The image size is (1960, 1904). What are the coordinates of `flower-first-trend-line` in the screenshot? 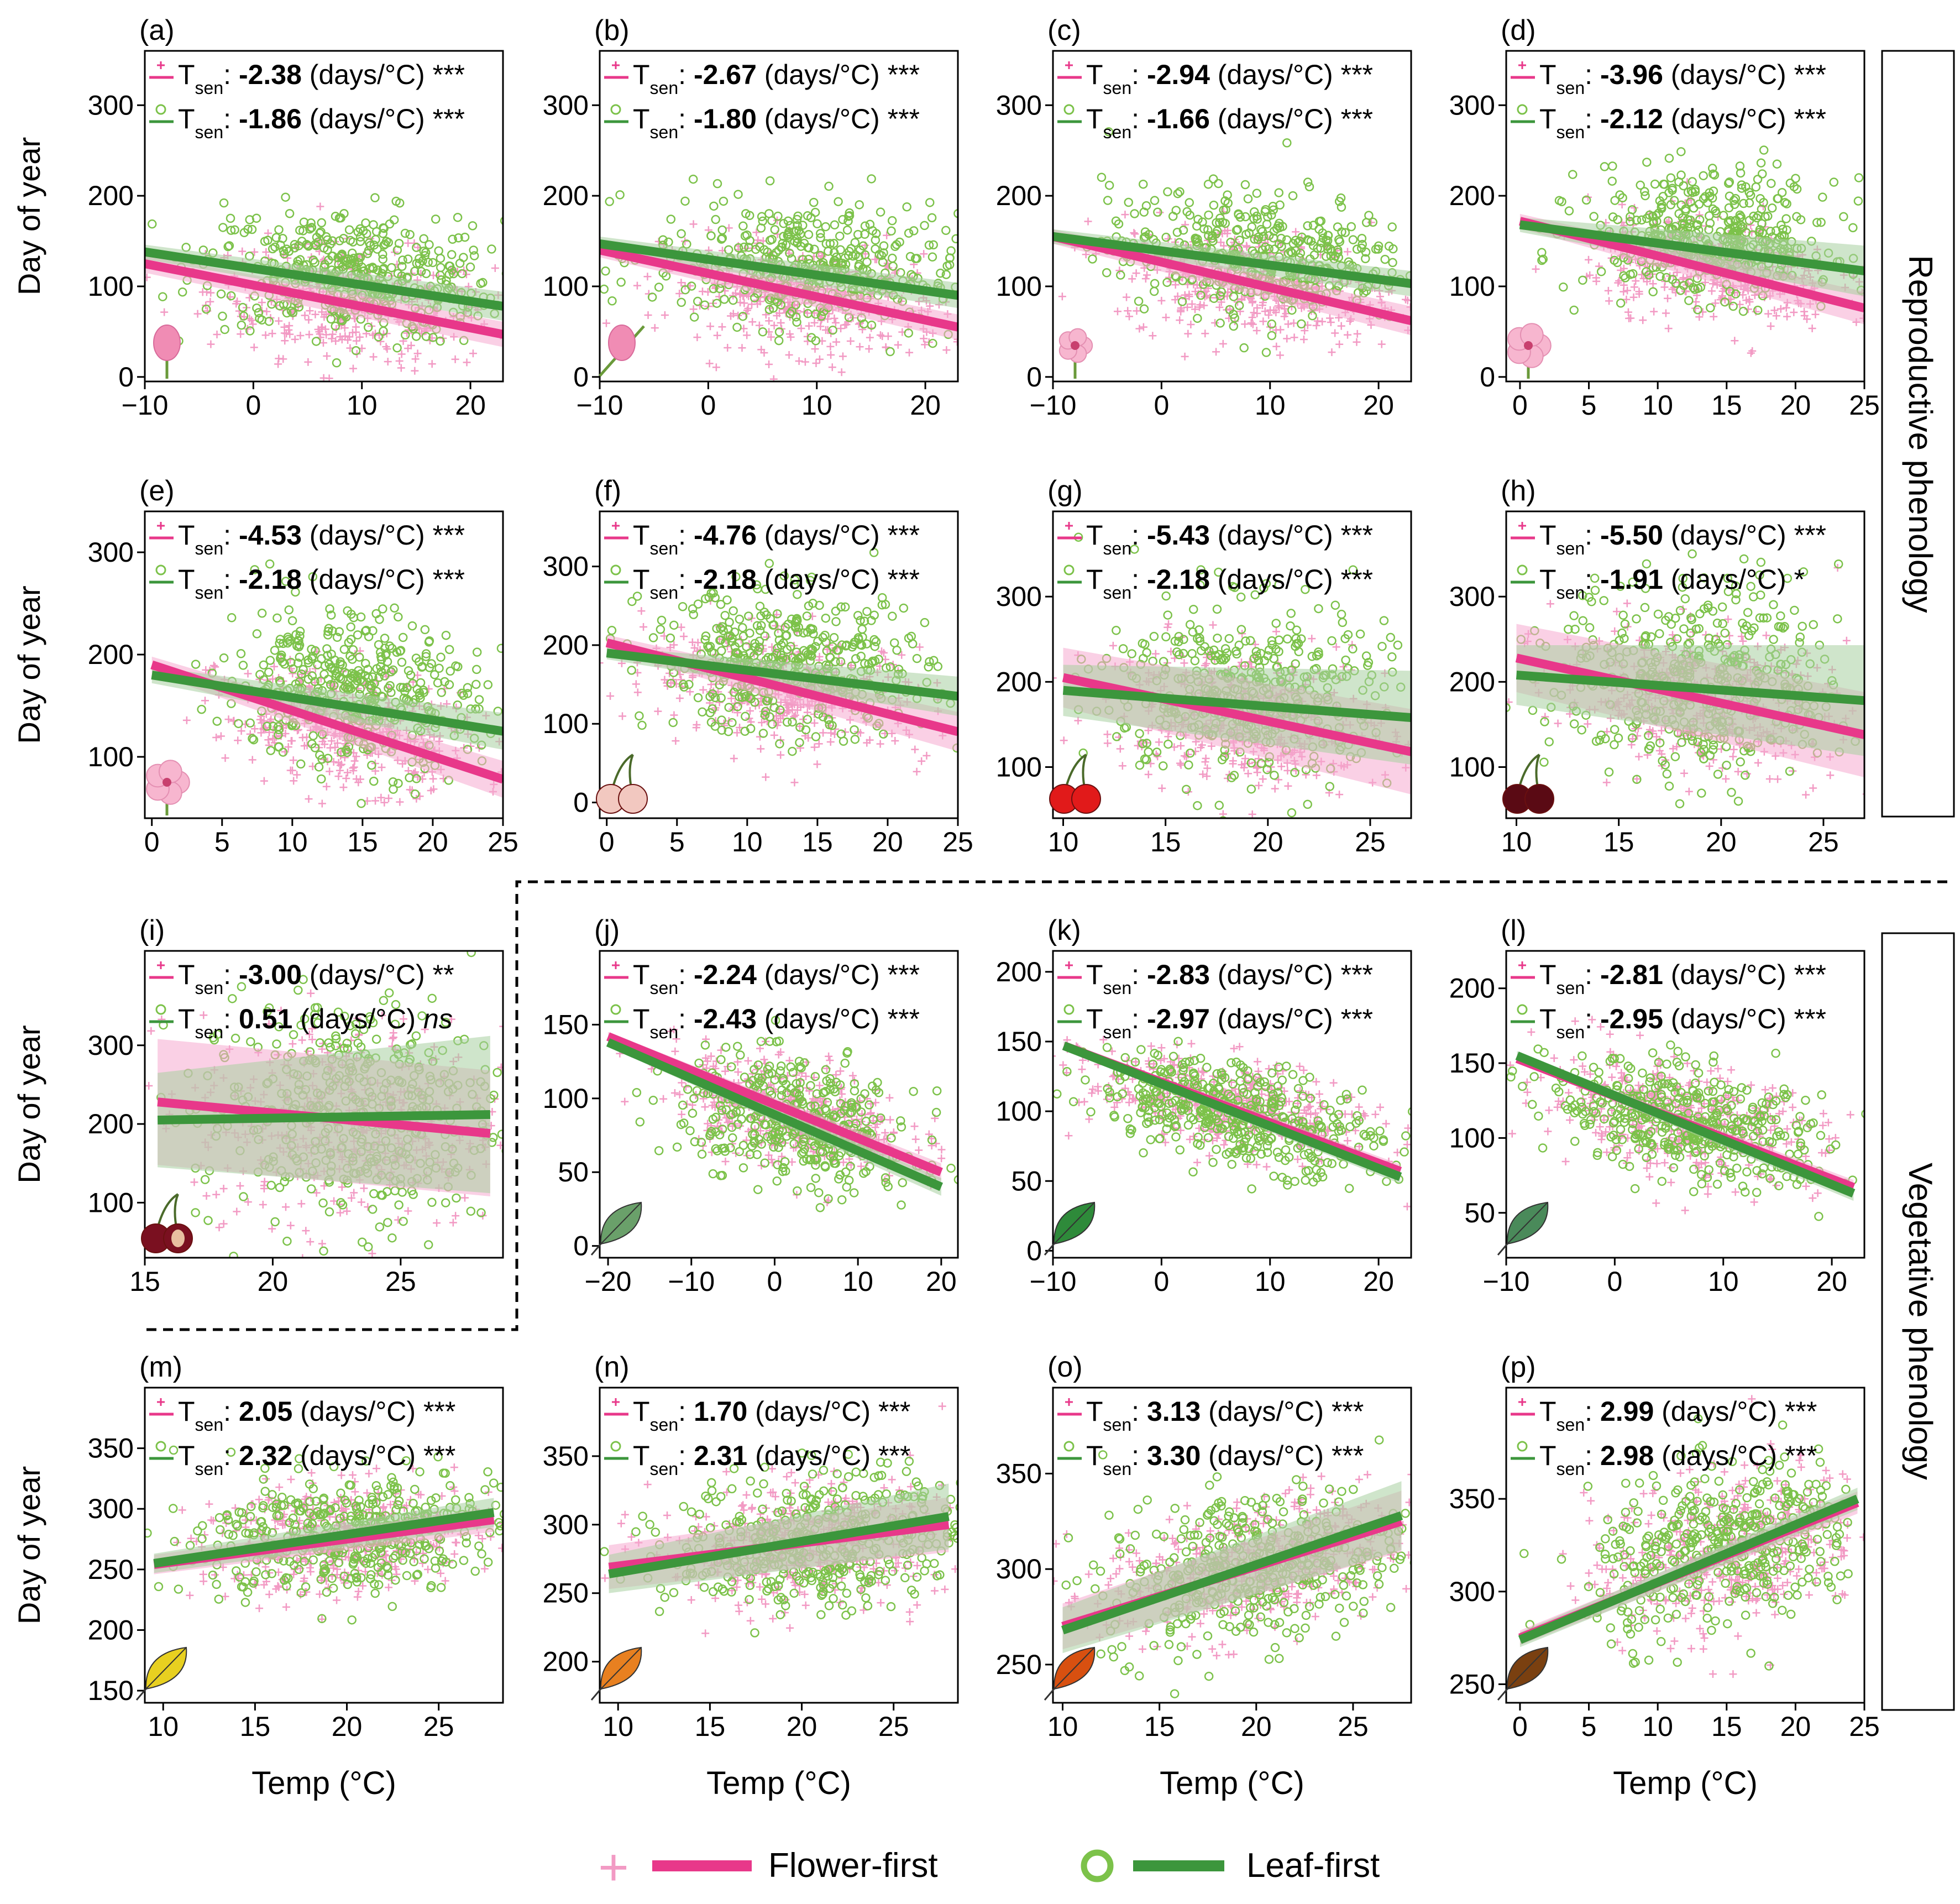 It's located at (1232, 279).